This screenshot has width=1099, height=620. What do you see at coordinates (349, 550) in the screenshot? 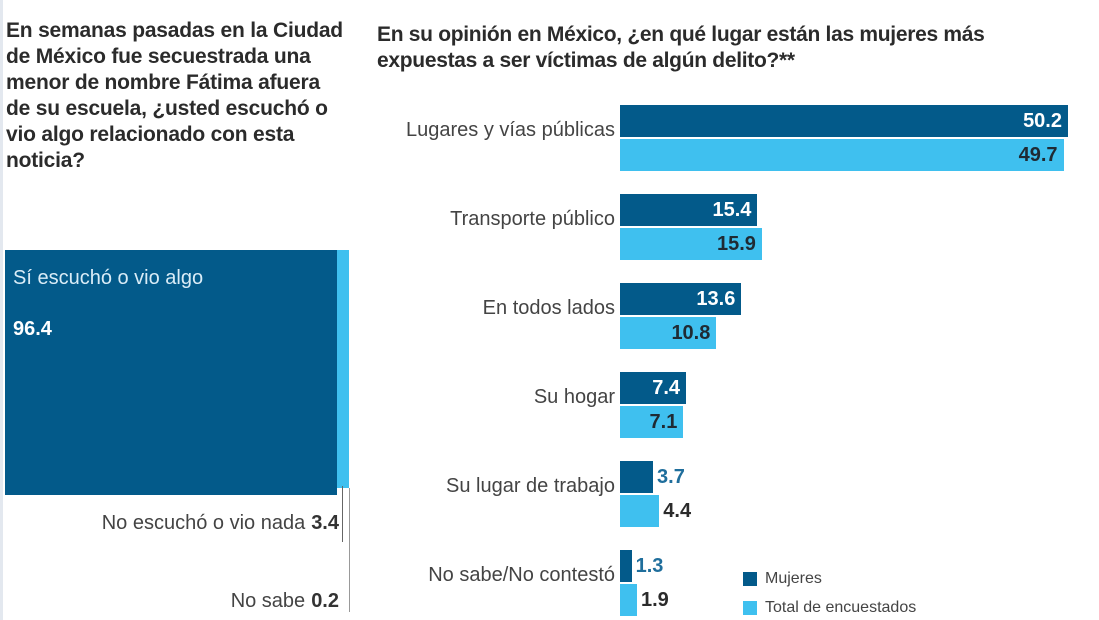
I see `leader-line-dk` at bounding box center [349, 550].